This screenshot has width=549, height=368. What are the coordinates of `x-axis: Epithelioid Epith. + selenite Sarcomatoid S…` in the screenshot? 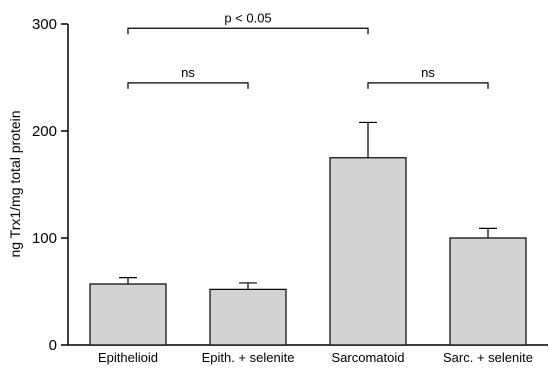 It's located at (308, 354).